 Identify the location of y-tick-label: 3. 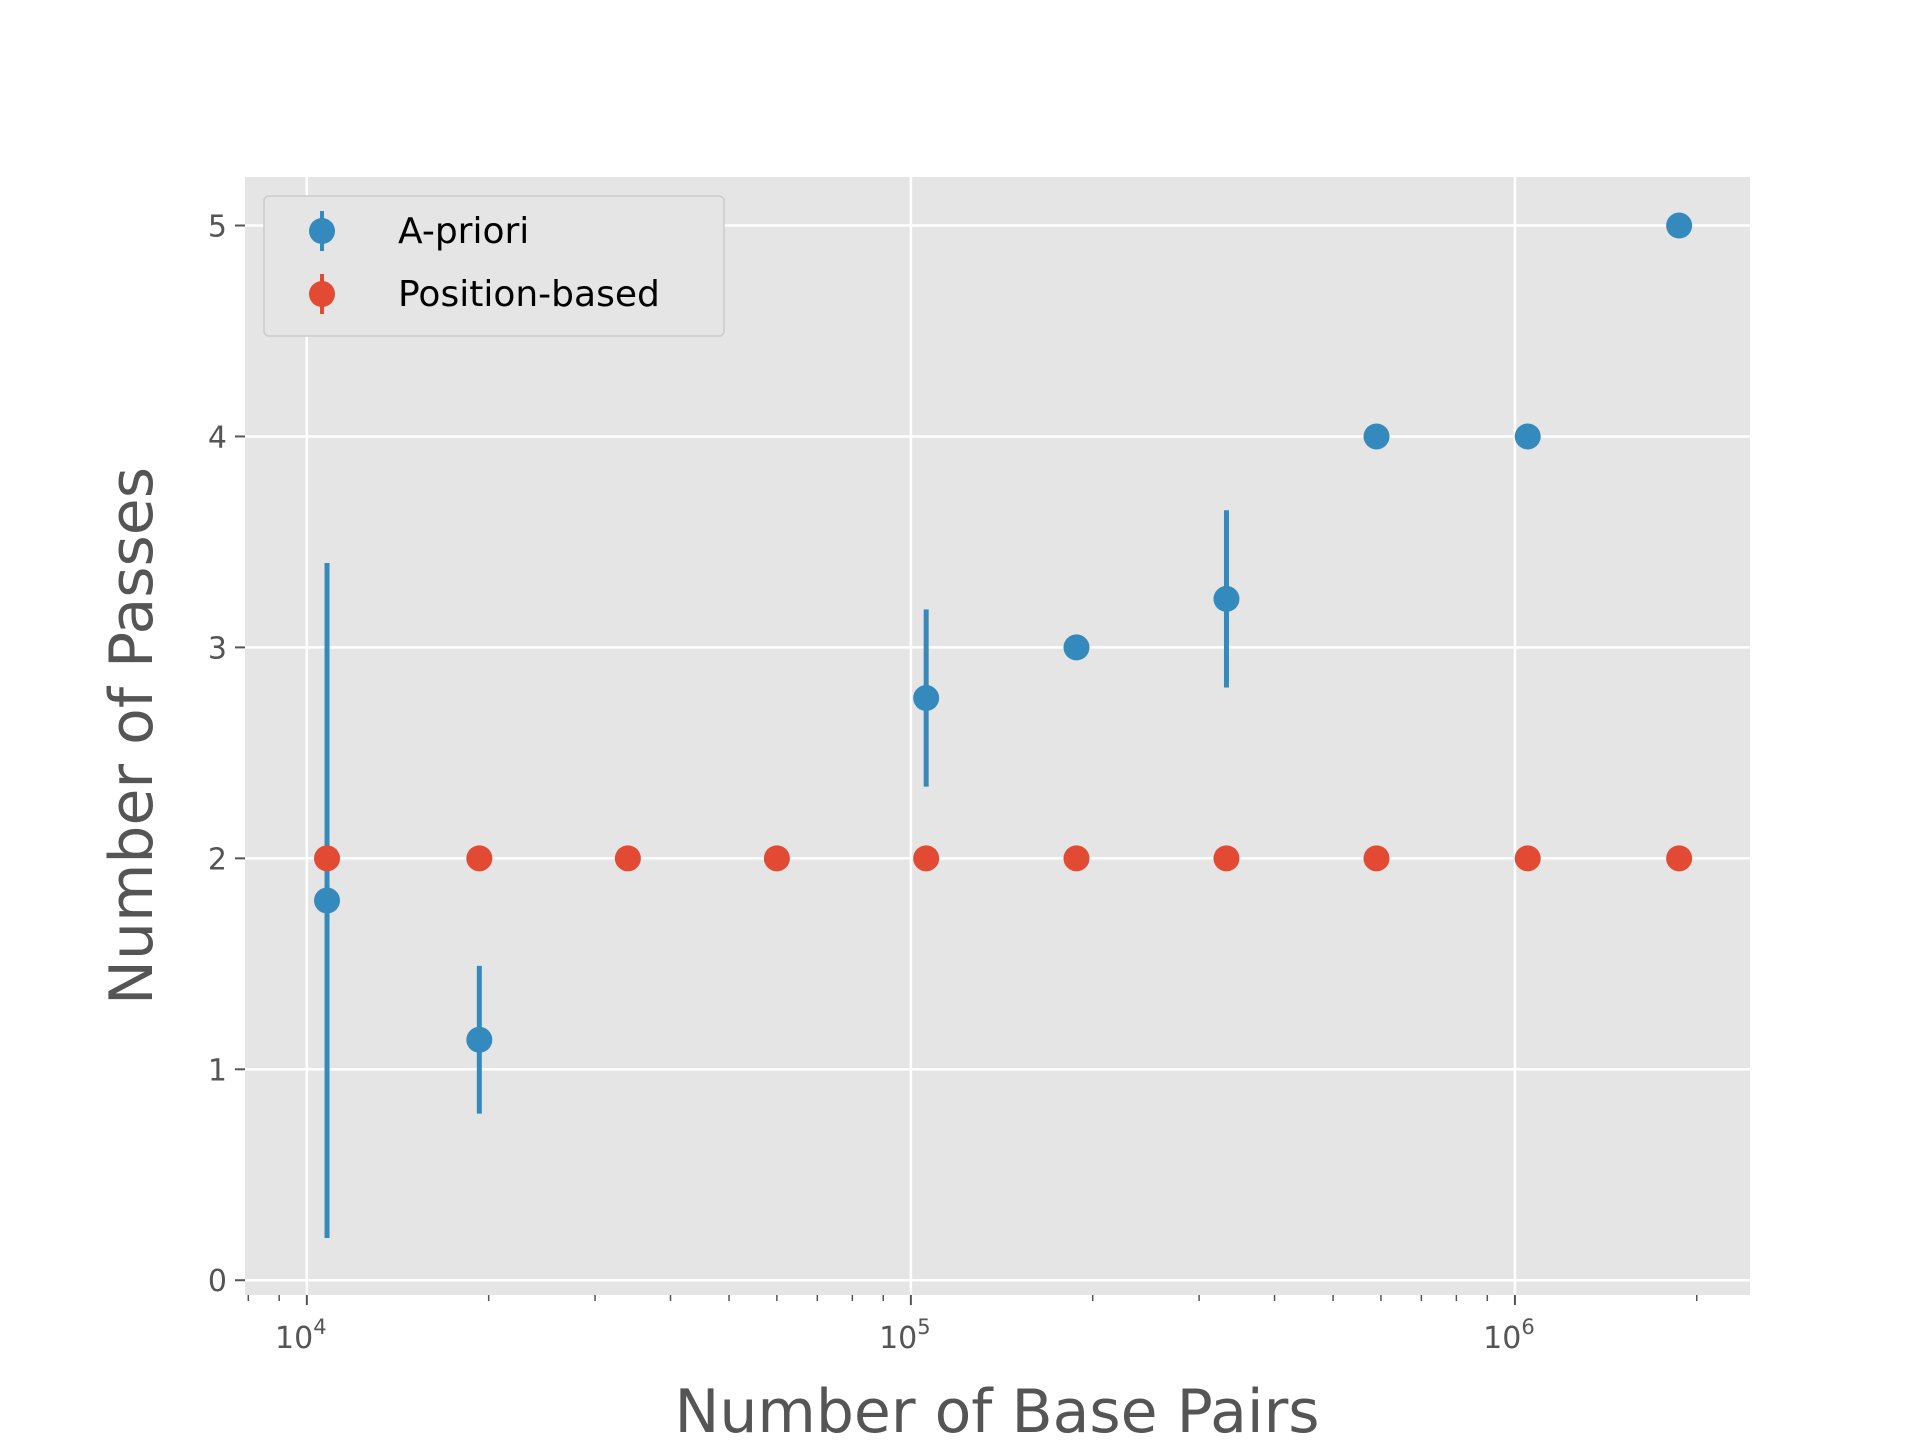
(217, 648).